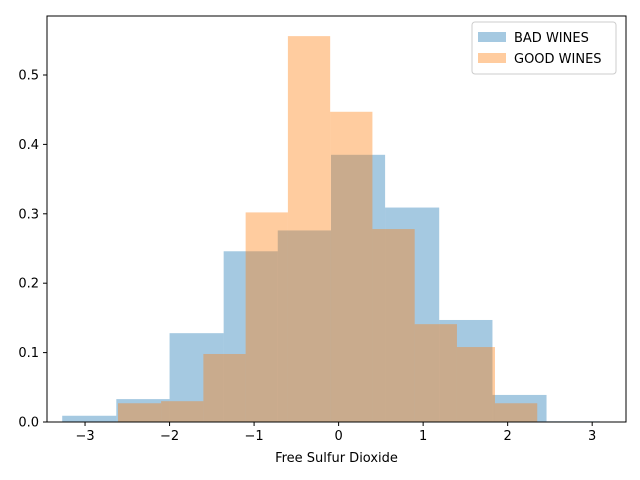  Describe the element at coordinates (558, 59) in the screenshot. I see `legend-label: GOOD WINES` at that location.